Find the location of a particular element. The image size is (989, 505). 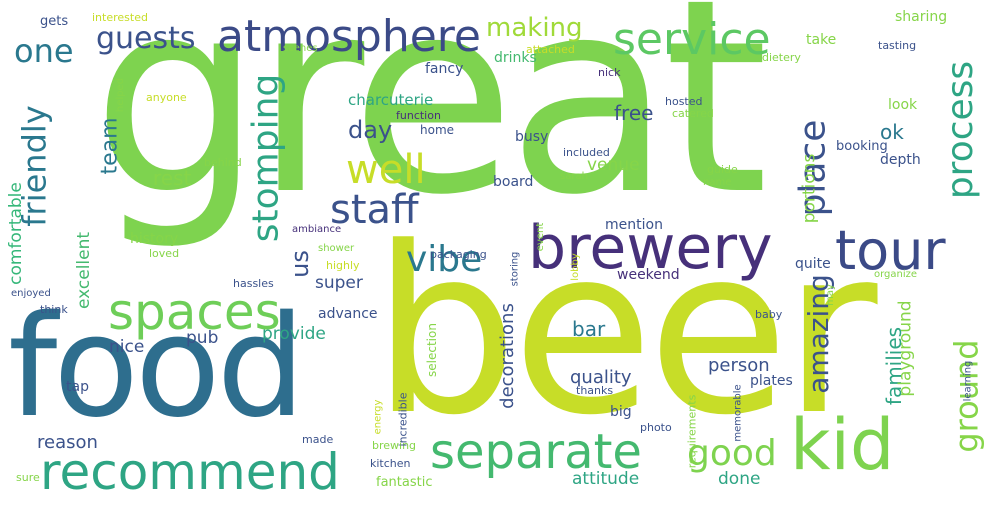

word-service: service is located at coordinates (692, 39).